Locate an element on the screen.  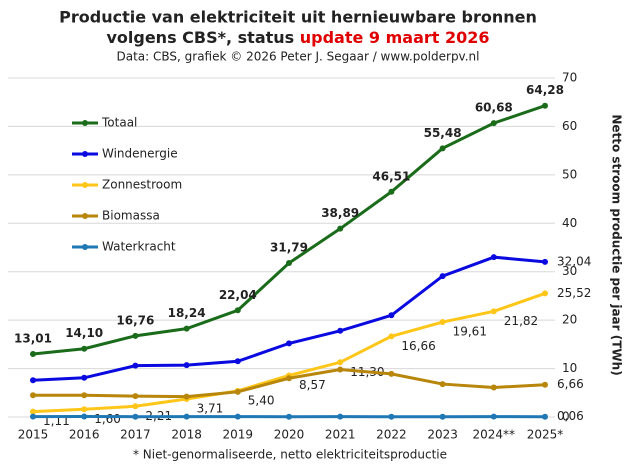
title-text: volgens CBS*, status is located at coordinates (202, 37).